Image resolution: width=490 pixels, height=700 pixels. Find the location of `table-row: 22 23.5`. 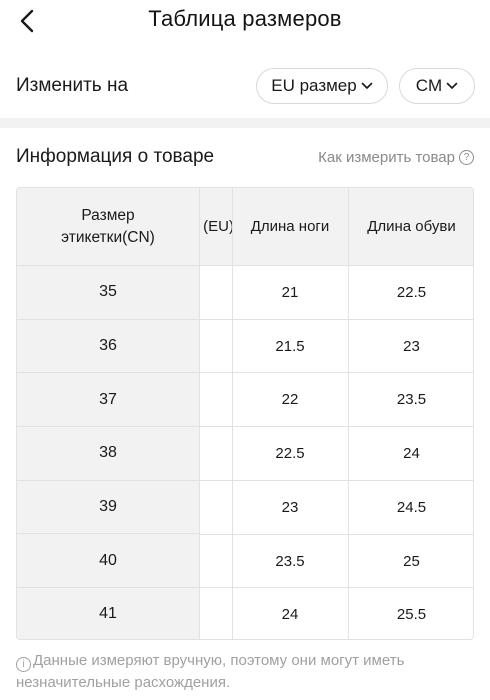

table-row: 22 23.5 is located at coordinates (336, 399).